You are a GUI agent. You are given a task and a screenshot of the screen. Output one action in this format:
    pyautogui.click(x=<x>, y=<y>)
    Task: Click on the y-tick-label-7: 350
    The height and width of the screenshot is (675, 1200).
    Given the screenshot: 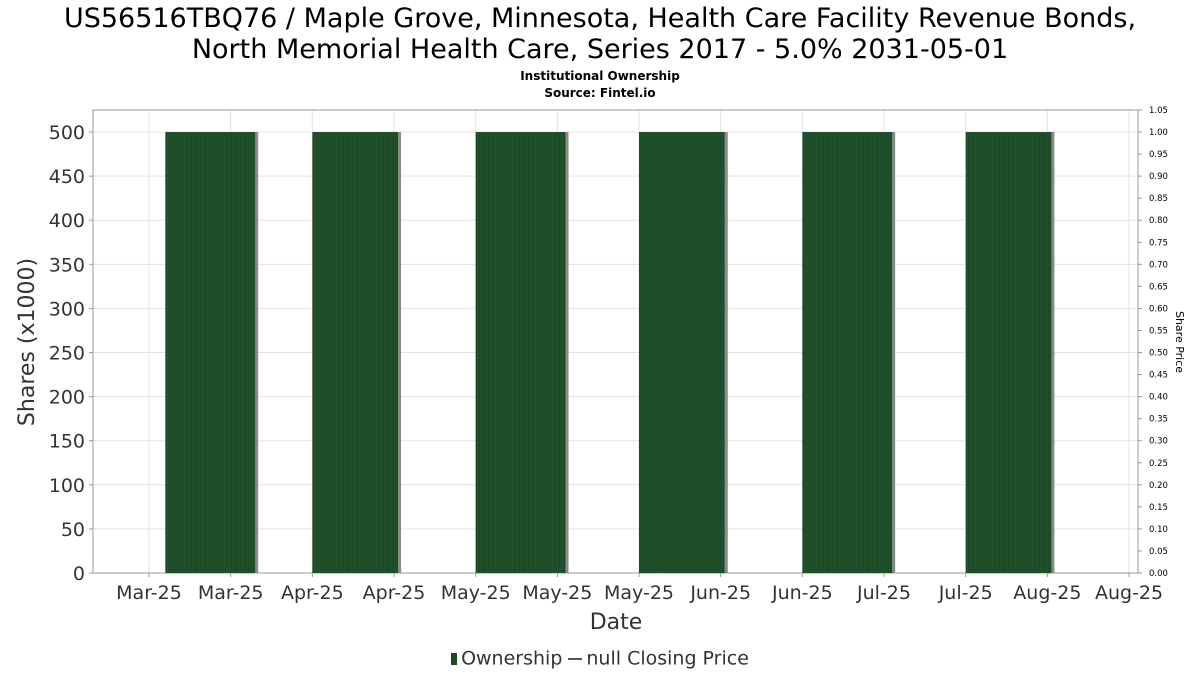 What is the action you would take?
    pyautogui.click(x=67, y=265)
    